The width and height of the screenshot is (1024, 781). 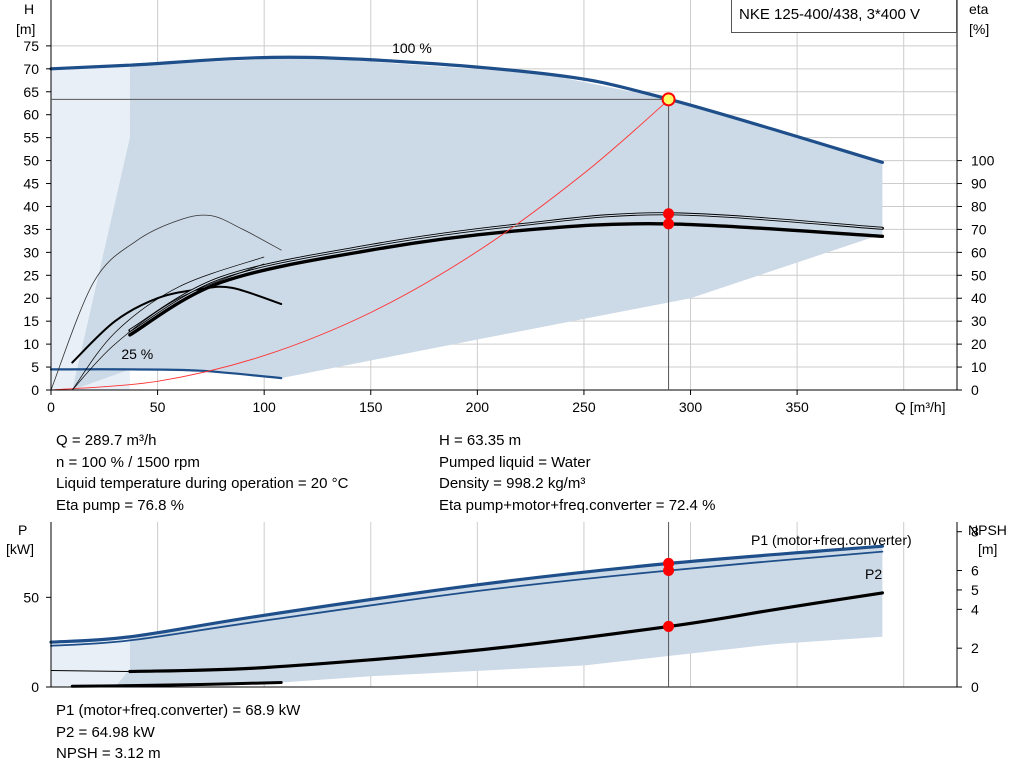 What do you see at coordinates (158, 407) in the screenshot?
I see `x-tick-label: 50` at bounding box center [158, 407].